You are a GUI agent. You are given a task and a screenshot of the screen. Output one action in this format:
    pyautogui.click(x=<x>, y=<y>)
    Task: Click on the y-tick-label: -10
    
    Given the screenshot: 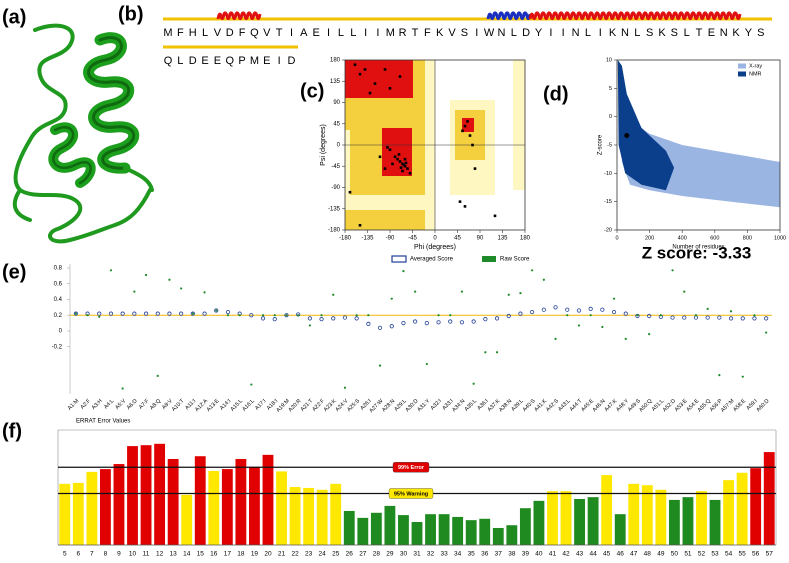 What is the action you would take?
    pyautogui.click(x=608, y=174)
    